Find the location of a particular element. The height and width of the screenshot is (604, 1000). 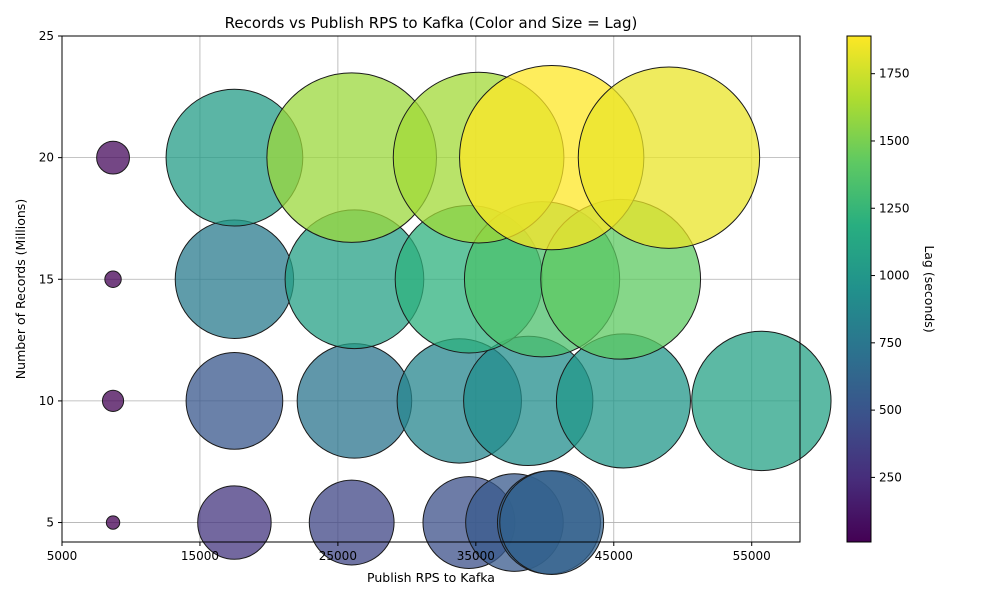

colorbar-tick-label: 750 is located at coordinates (890, 343).